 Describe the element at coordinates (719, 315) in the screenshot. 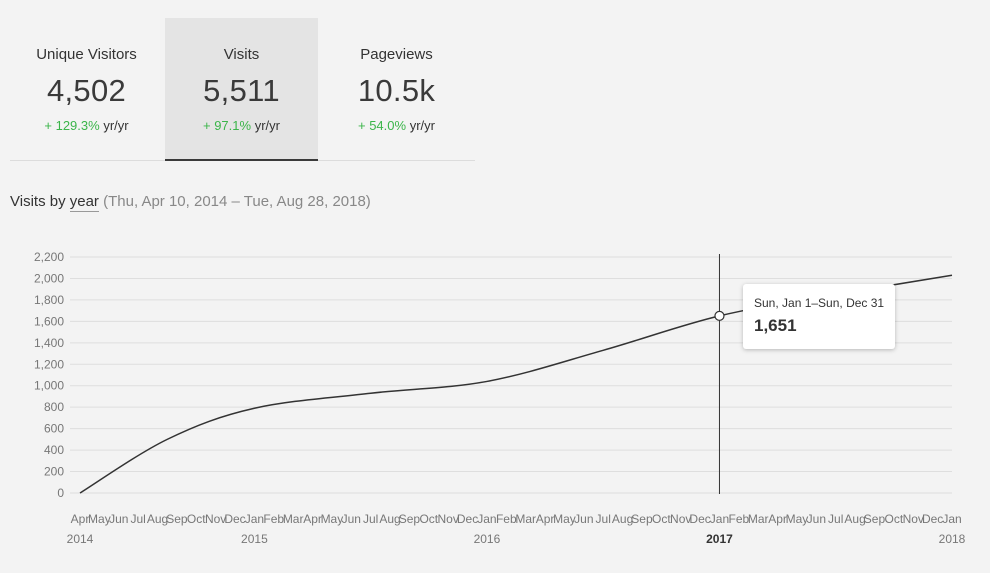

I see `hover-point` at that location.